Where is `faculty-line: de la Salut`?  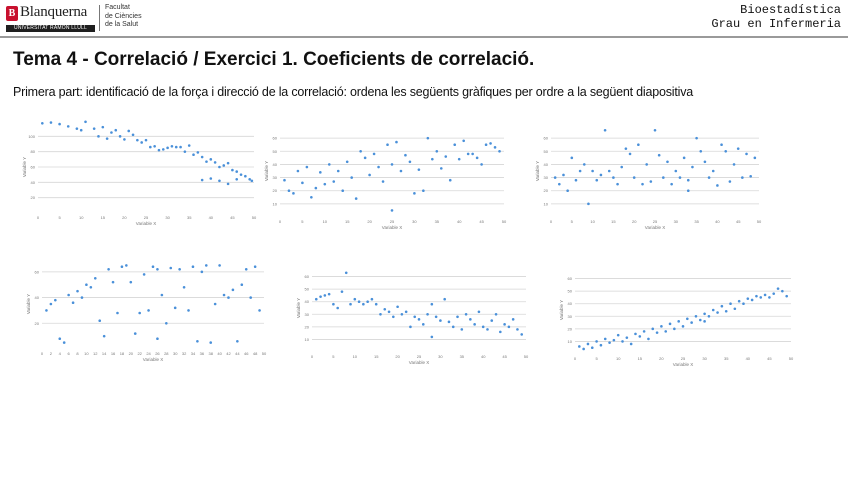 faculty-line: de la Salut is located at coordinates (122, 24).